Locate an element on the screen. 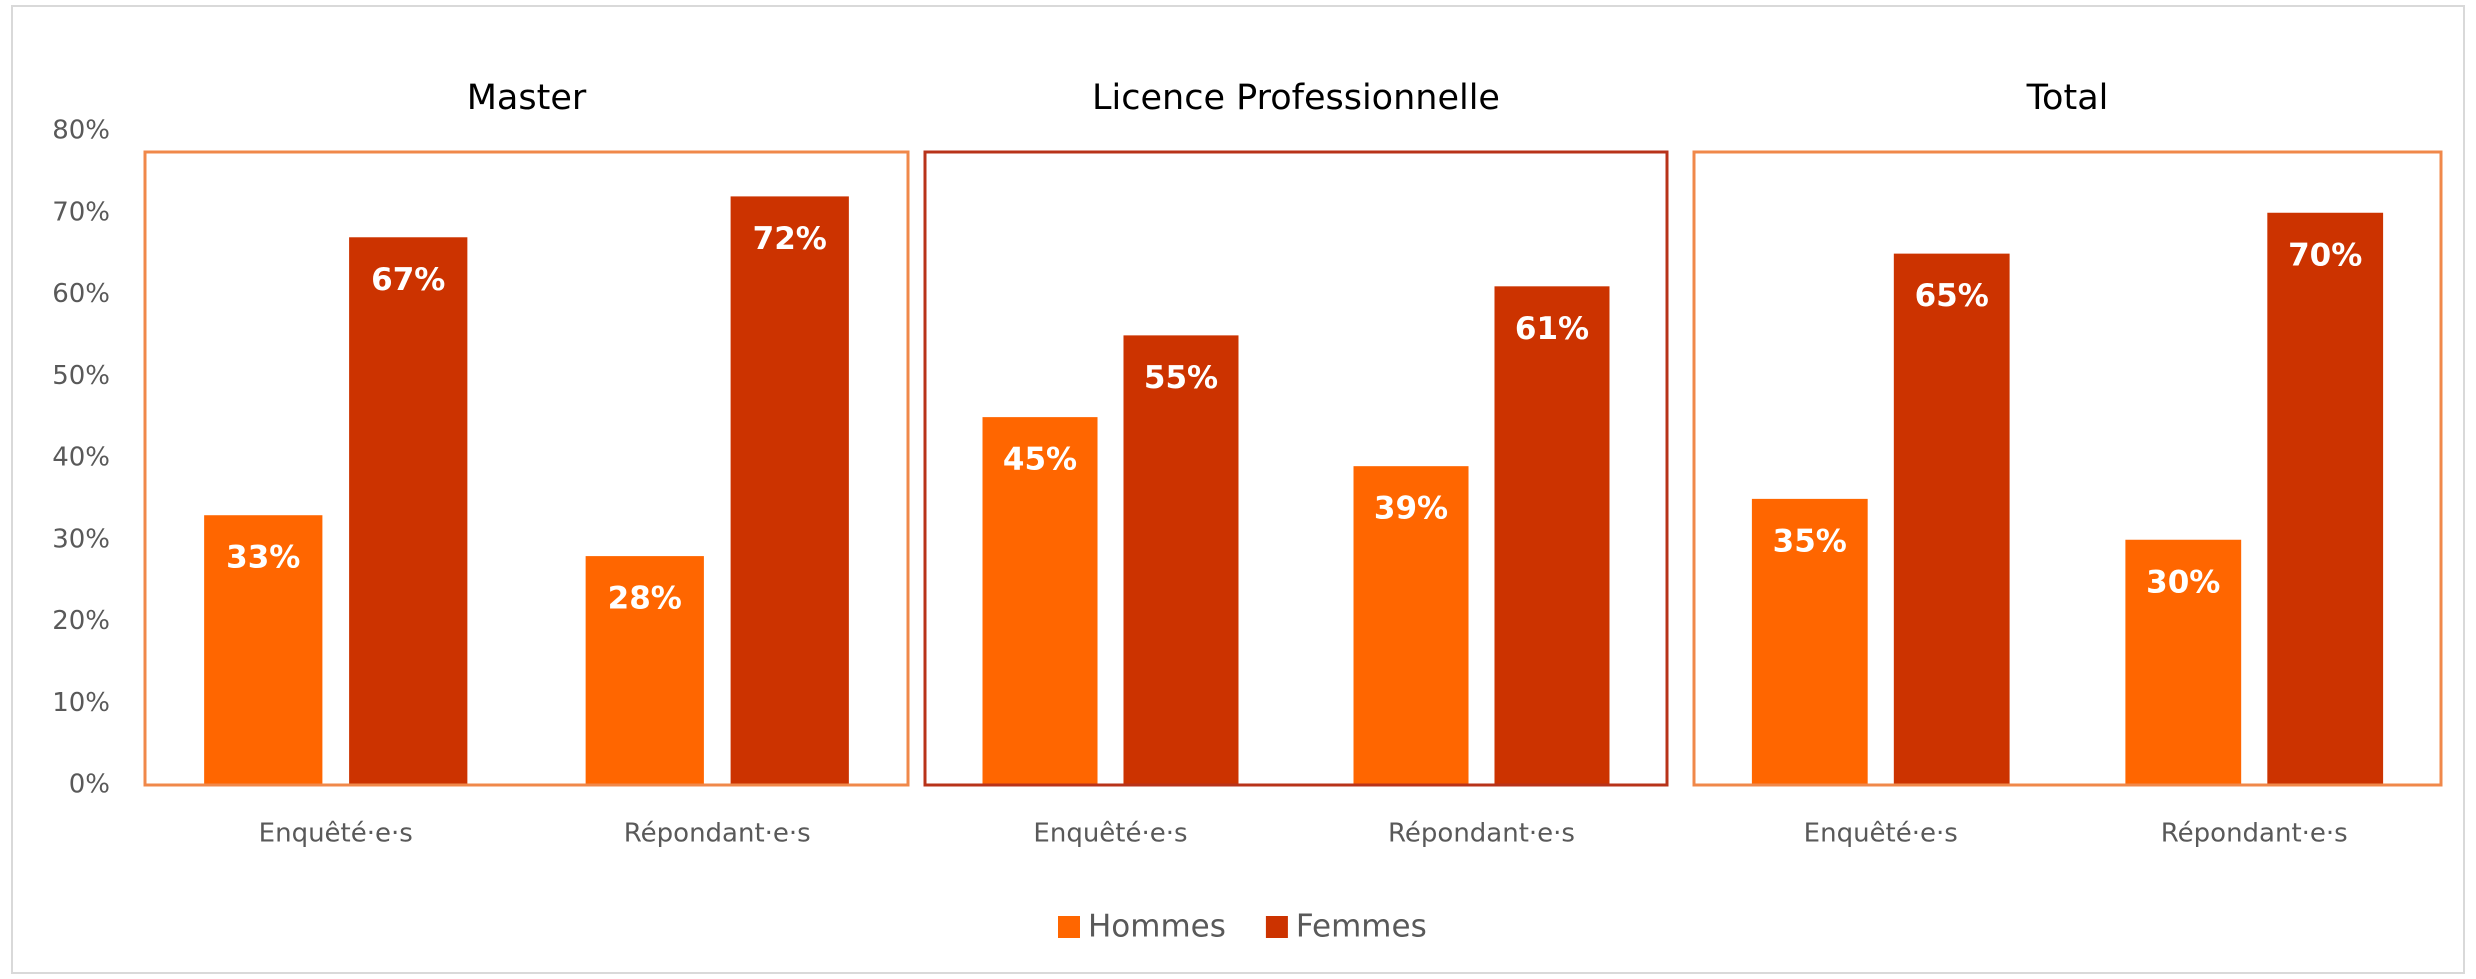  y-tick-label: 70% is located at coordinates (81, 212).